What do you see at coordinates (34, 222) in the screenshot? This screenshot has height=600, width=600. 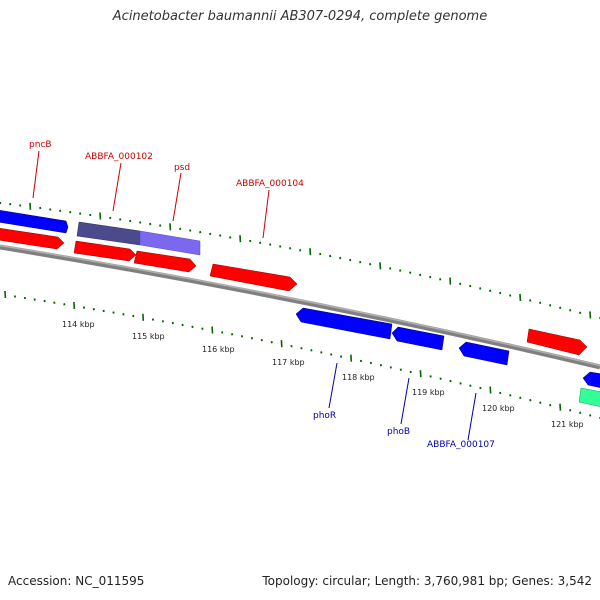 I see `gene-arrow-pncB` at bounding box center [34, 222].